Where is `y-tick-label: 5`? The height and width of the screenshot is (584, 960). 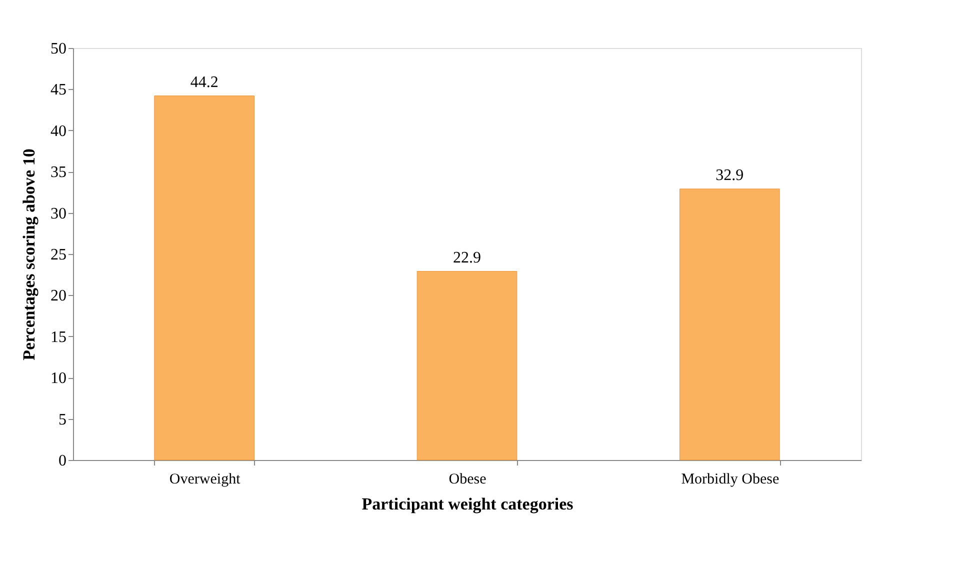 y-tick-label: 5 is located at coordinates (62, 419).